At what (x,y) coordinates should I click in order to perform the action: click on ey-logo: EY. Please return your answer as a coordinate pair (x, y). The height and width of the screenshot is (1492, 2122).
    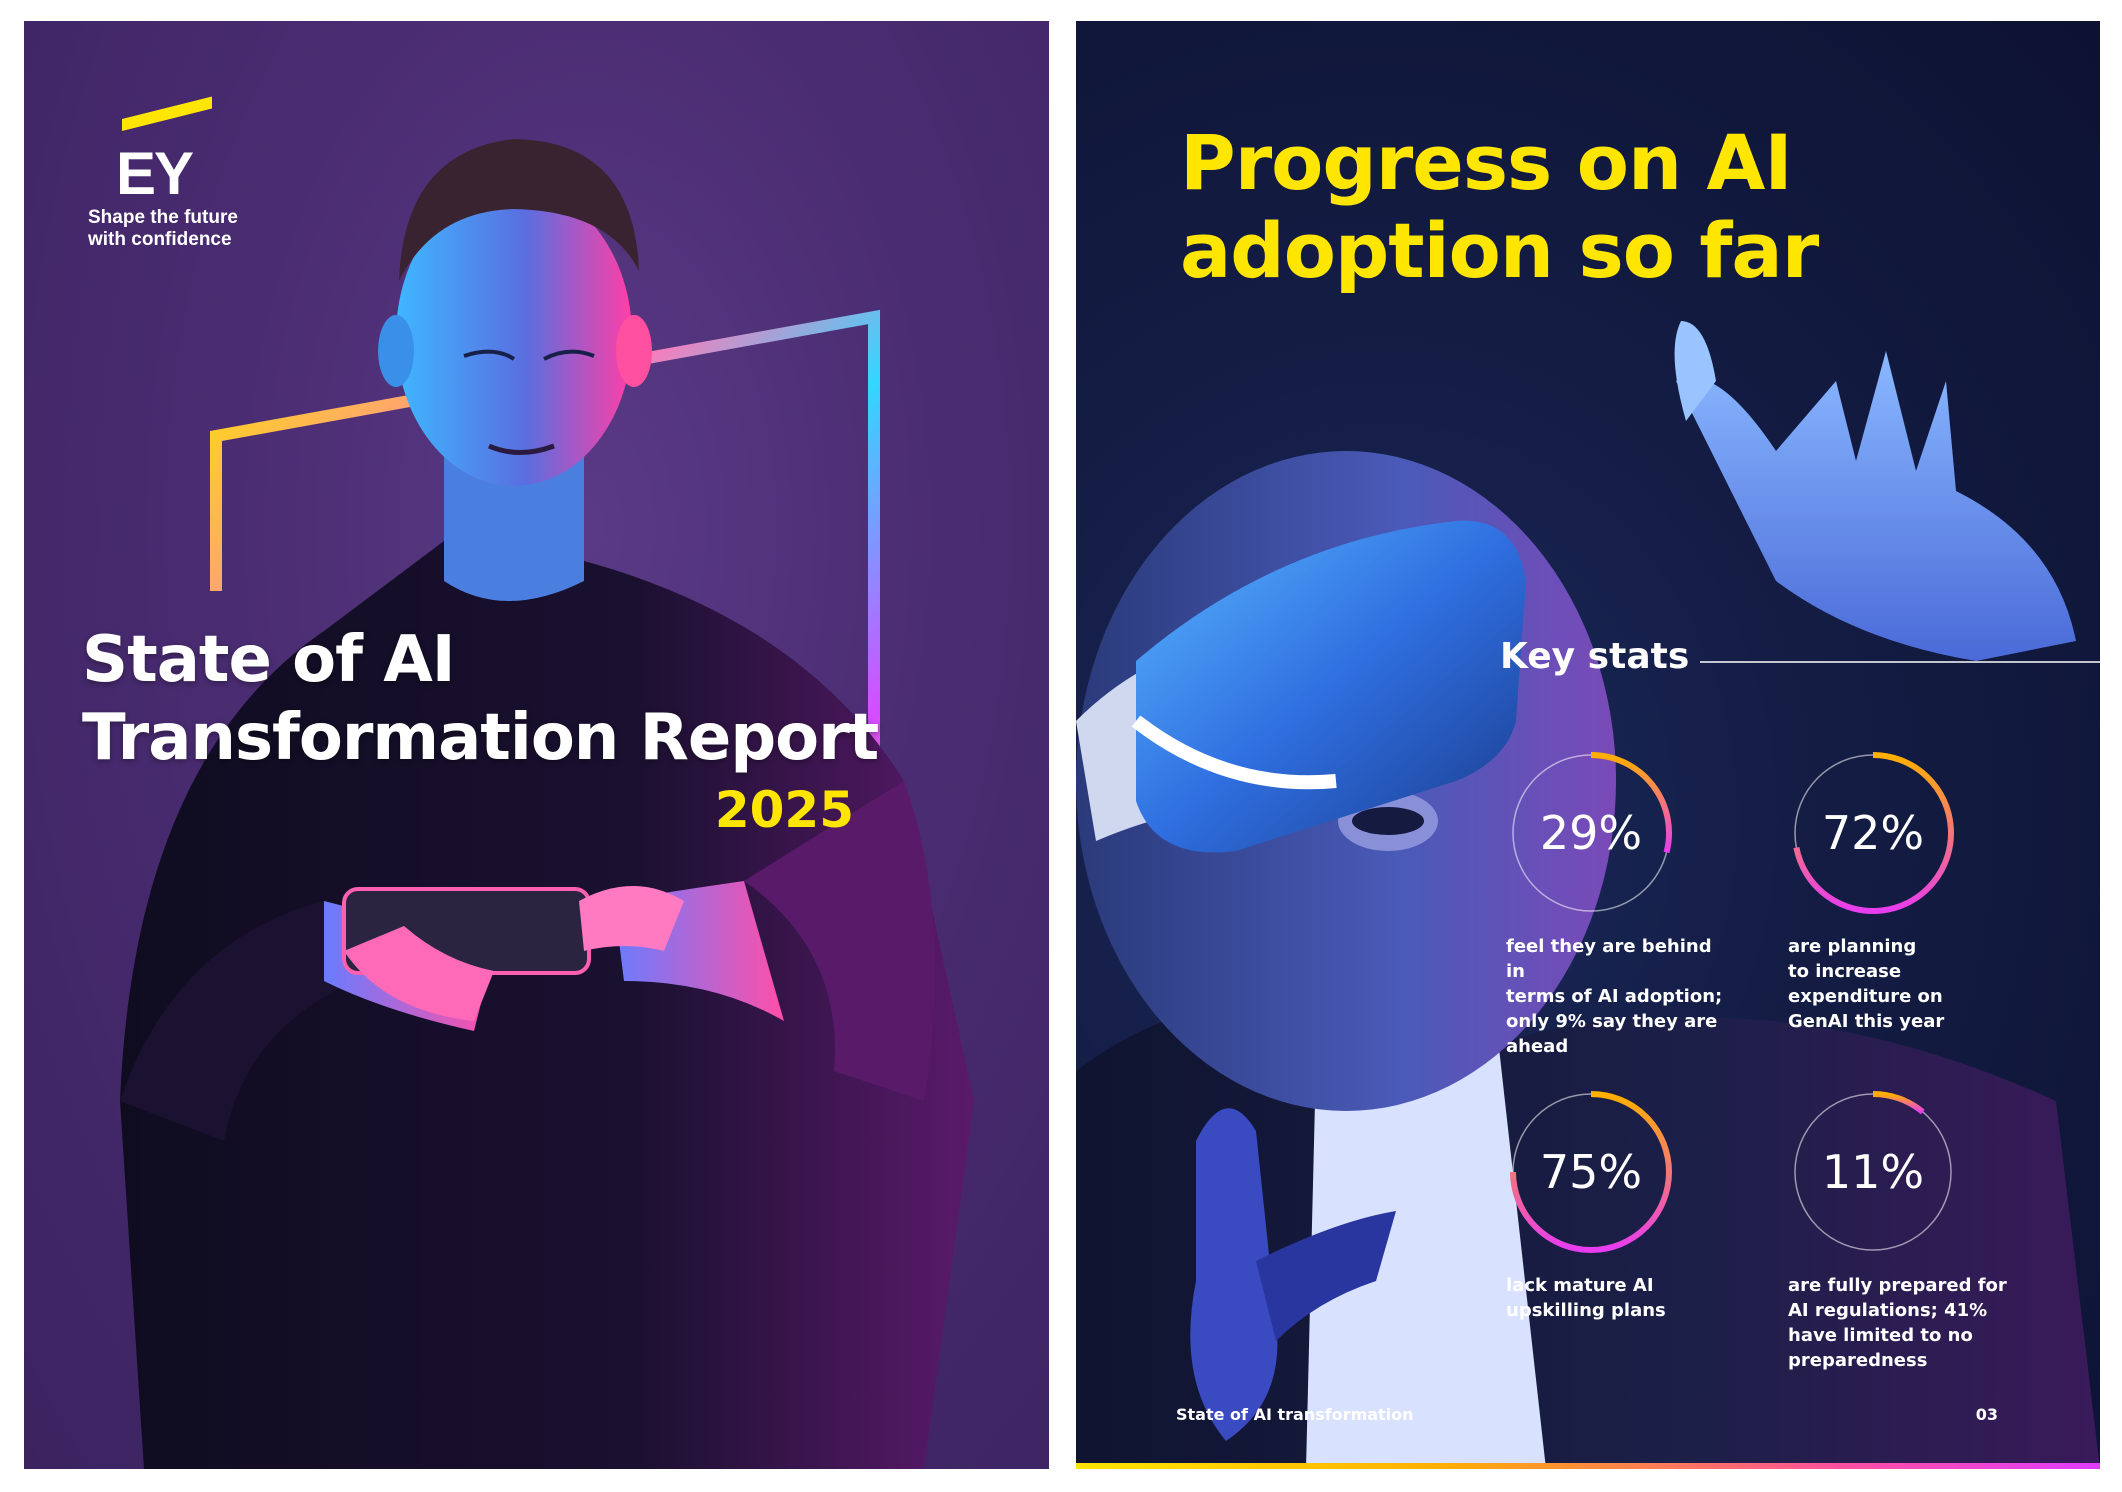
    Looking at the image, I should click on (155, 173).